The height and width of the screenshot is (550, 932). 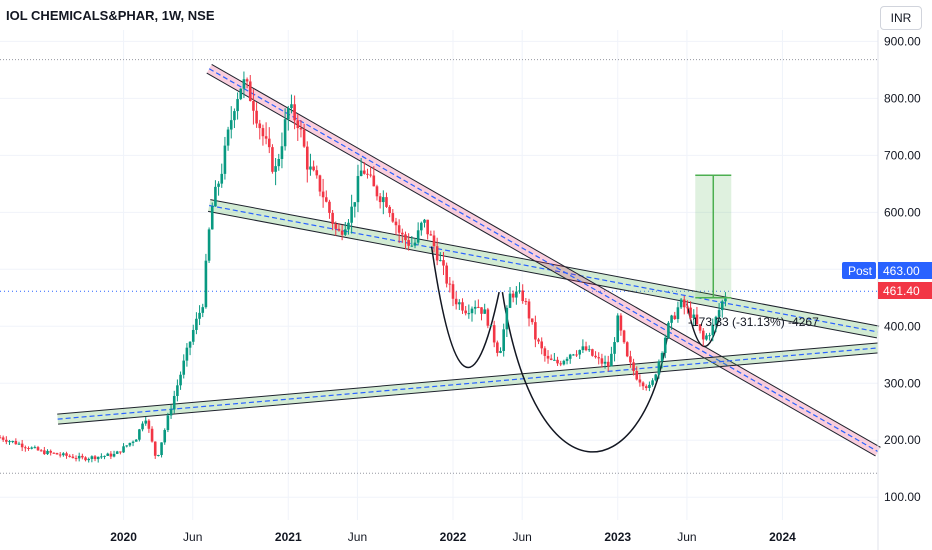 What do you see at coordinates (453, 537) in the screenshot?
I see `time-axis: 2020 Jun 2021 Jun 2022 Jun 2023 Jun 2024` at bounding box center [453, 537].